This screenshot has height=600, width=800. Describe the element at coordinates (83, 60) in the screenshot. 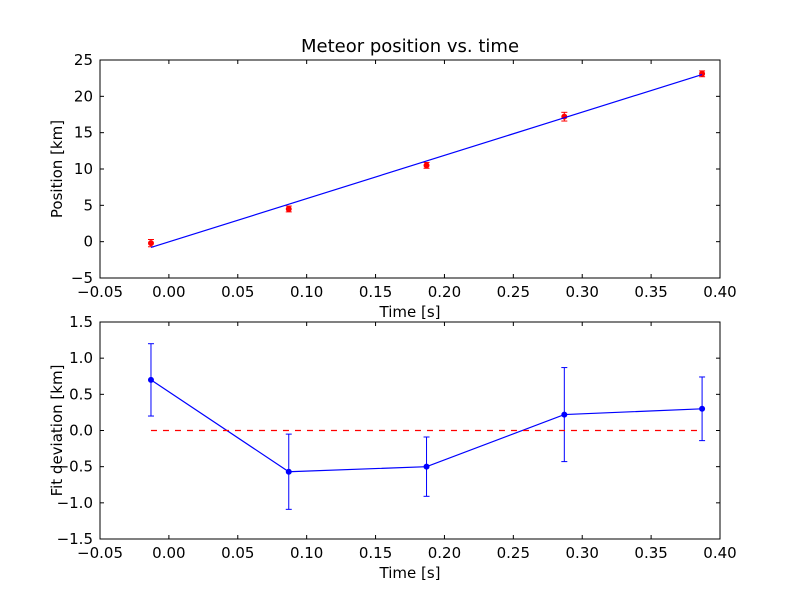

I see `y-tick-label: 25` at that location.